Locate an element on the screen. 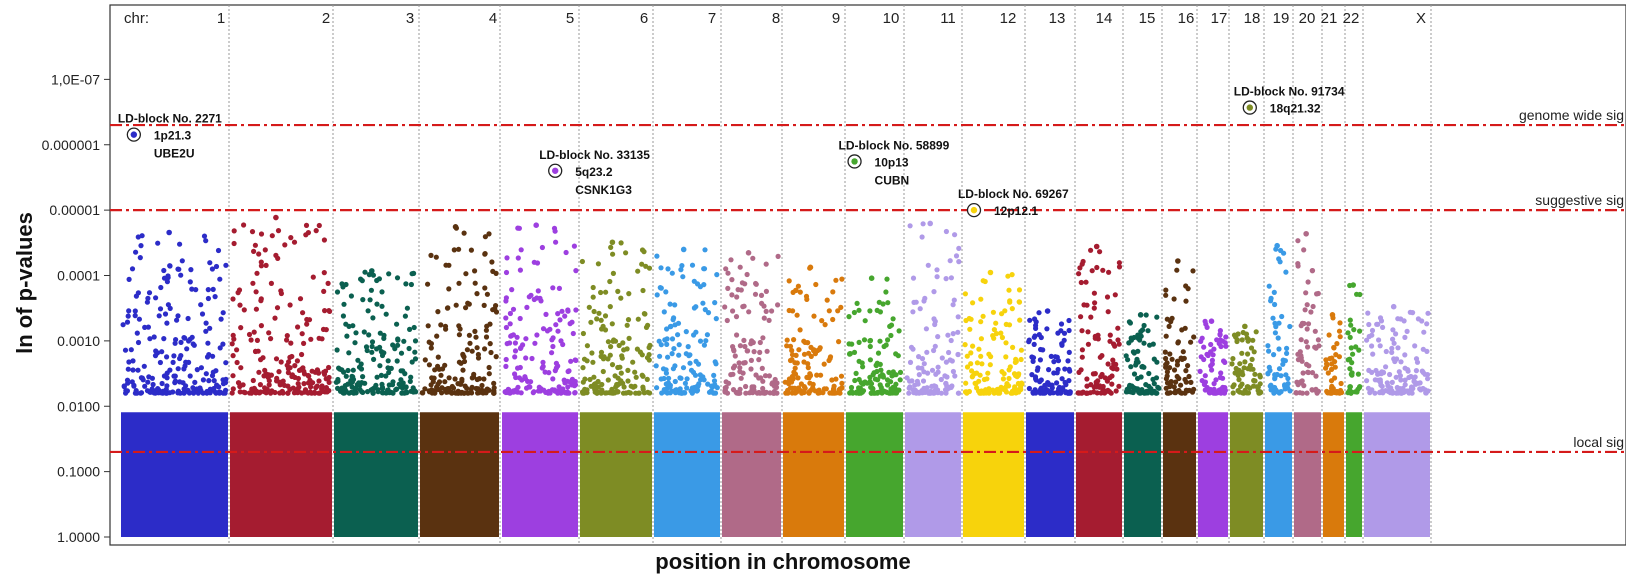 The height and width of the screenshot is (579, 1626). chromosome-16-points is located at coordinates (1179, 397).